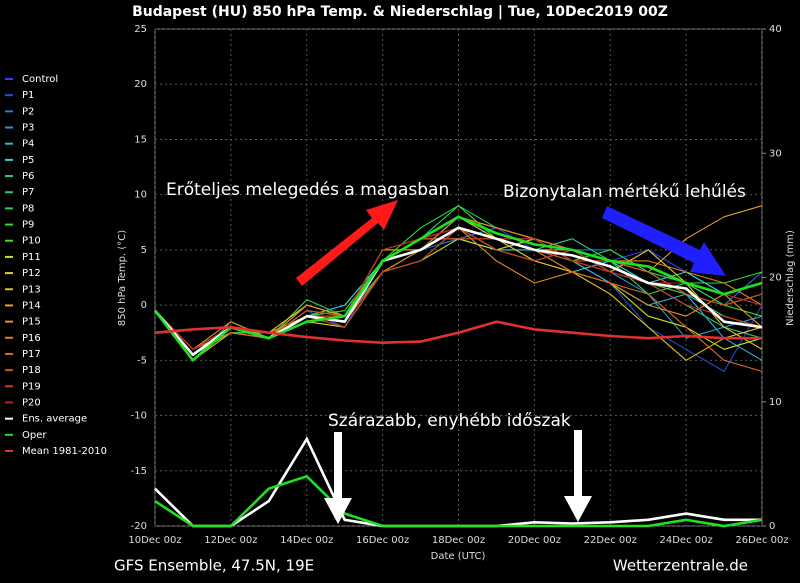 The height and width of the screenshot is (583, 800). What do you see at coordinates (31, 273) in the screenshot?
I see `legend-label: P12` at bounding box center [31, 273].